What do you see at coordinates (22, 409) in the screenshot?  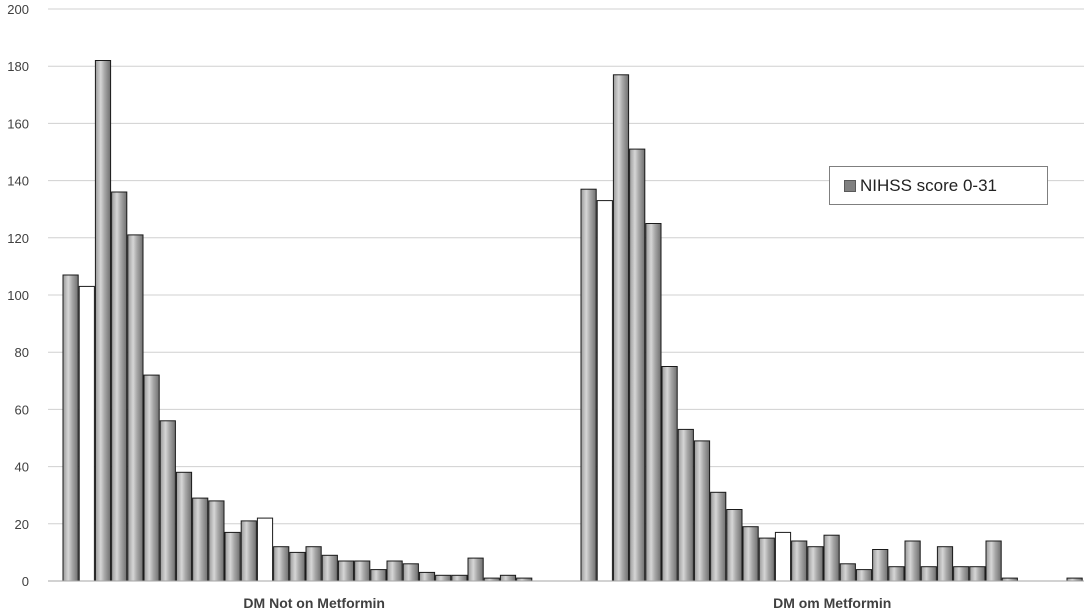 I see `y-tick-label: 60` at bounding box center [22, 409].